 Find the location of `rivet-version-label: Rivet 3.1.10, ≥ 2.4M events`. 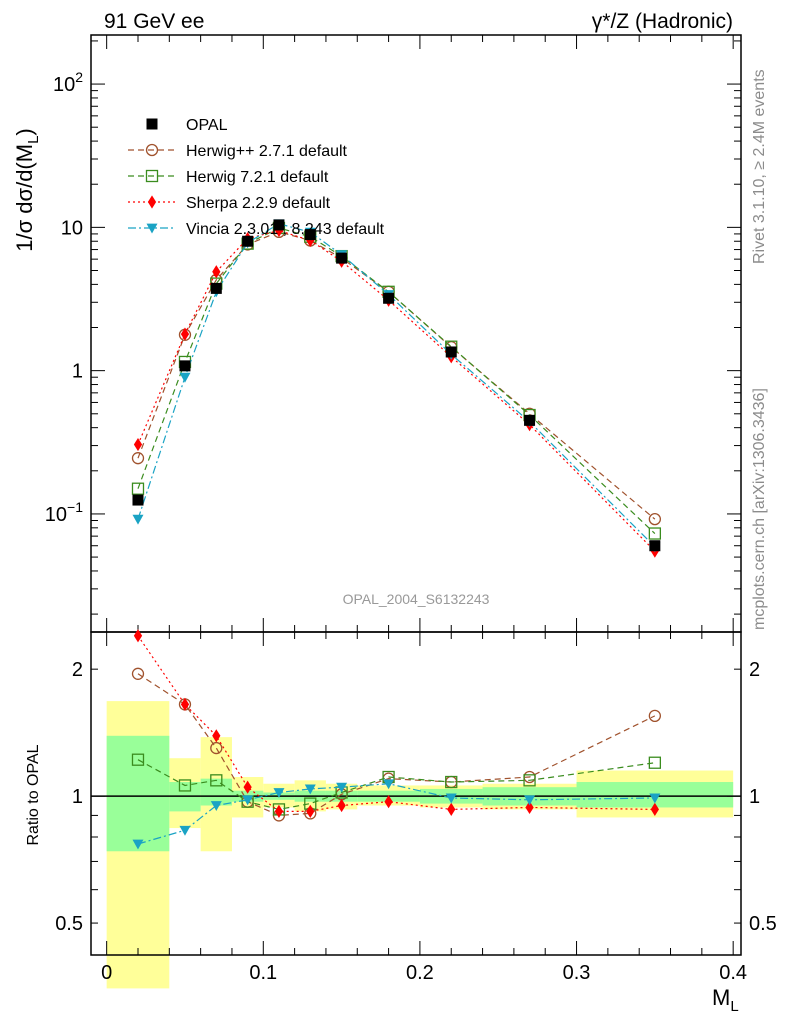

rivet-version-label: Rivet 3.1.10, ≥ 2.4M events is located at coordinates (759, 166).